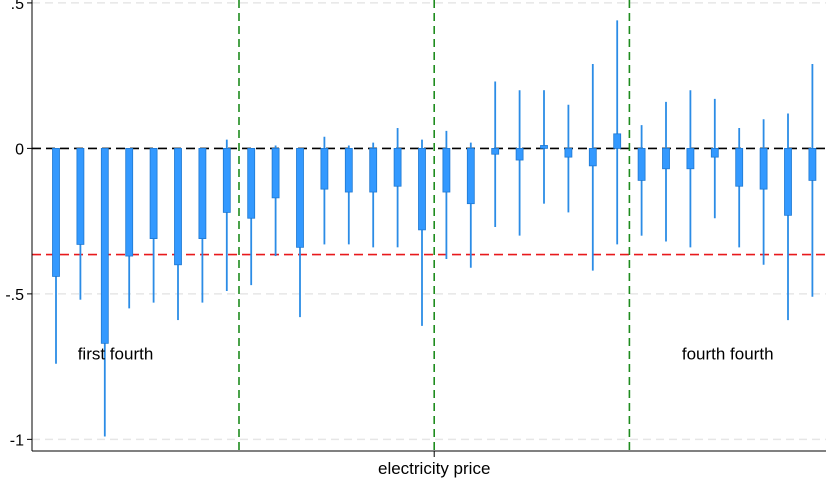  I want to click on y-tick-label: .5, so click(17, 6).